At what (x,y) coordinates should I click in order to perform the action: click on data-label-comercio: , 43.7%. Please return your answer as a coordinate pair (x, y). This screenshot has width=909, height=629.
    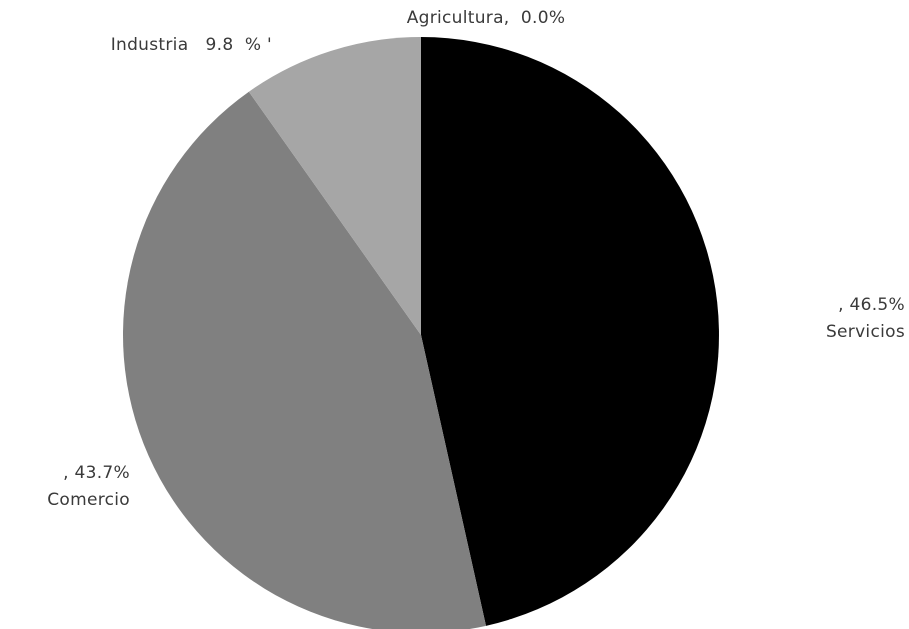
    Looking at the image, I should click on (96, 473).